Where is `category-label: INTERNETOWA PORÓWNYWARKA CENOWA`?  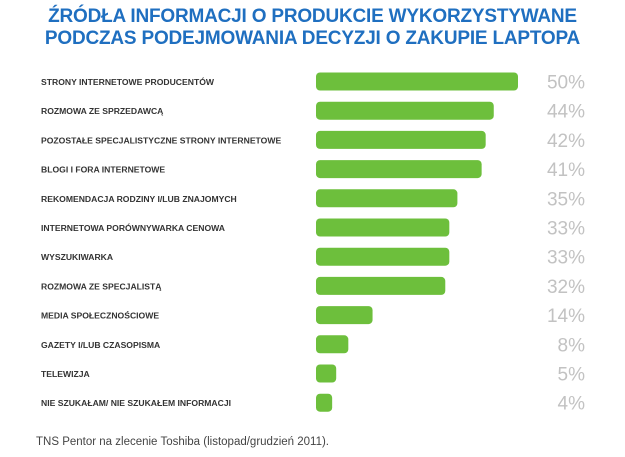 category-label: INTERNETOWA PORÓWNYWARKA CENOWA is located at coordinates (133, 227).